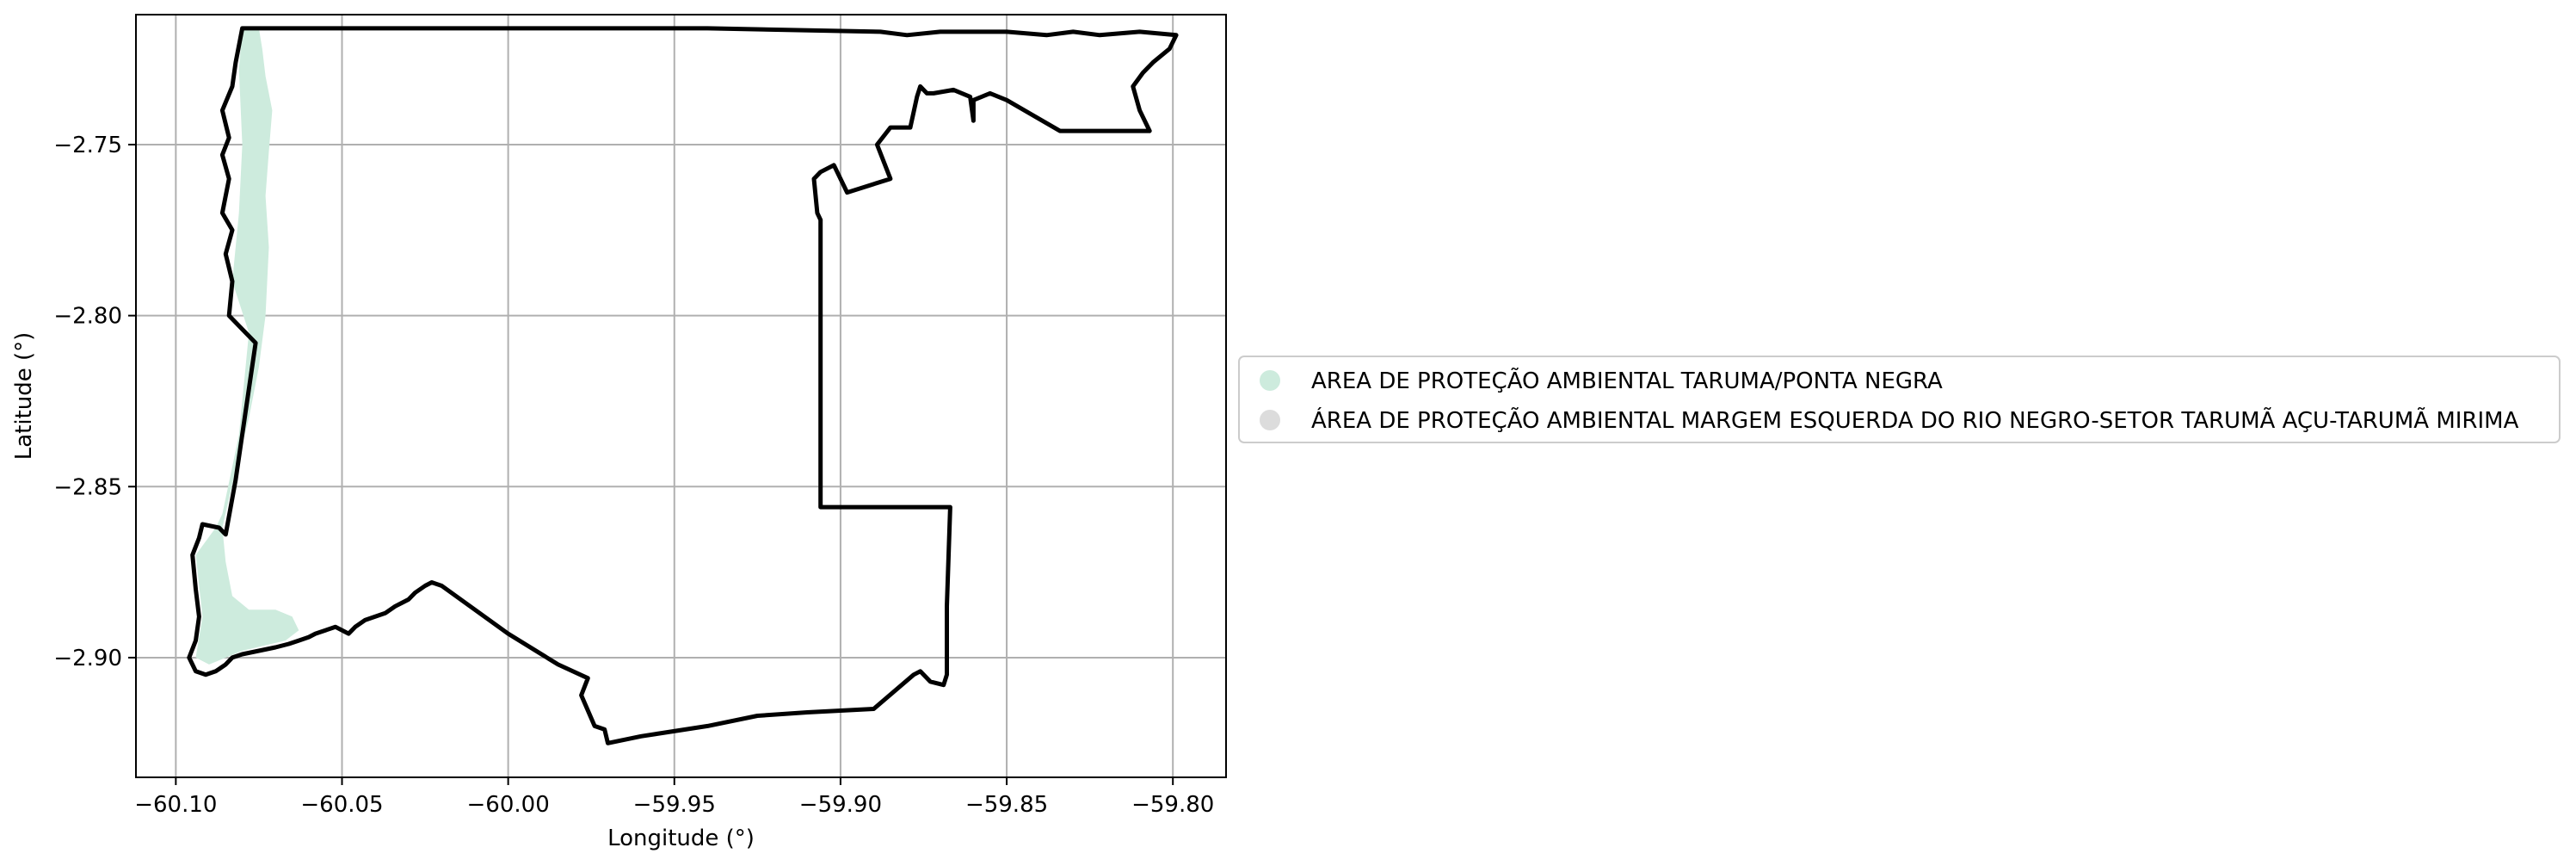 This screenshot has width=2576, height=866. I want to click on legend-swatch-margem-esquerda, so click(1270, 420).